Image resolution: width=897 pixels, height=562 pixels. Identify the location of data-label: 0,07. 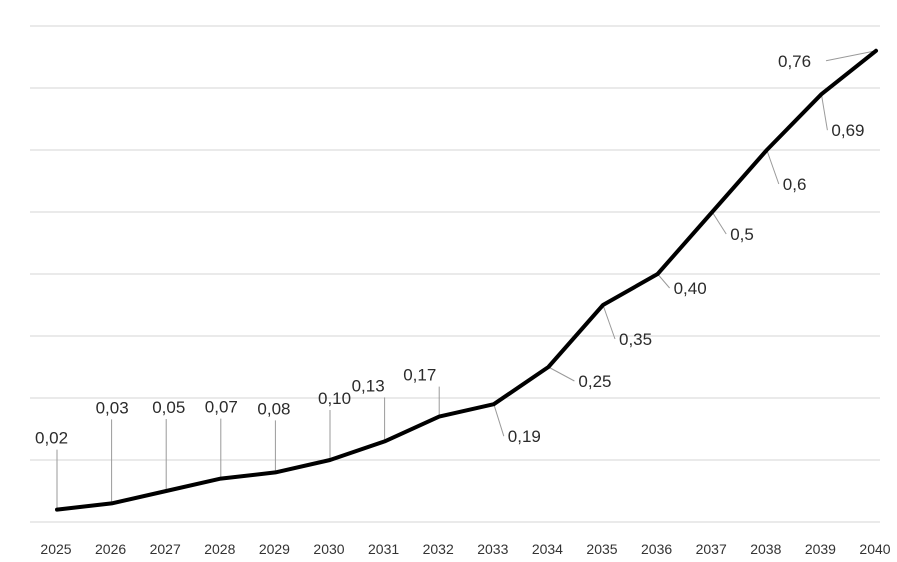
(221, 407).